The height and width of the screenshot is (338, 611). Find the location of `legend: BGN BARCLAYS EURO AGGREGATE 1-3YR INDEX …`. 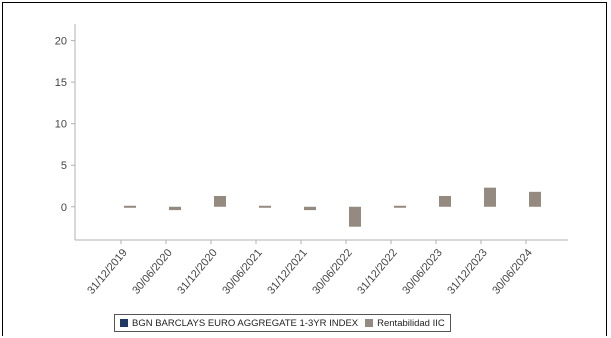

legend: BGN BARCLAYS EURO AGGREGATE 1-3YR INDEX … is located at coordinates (282, 323).